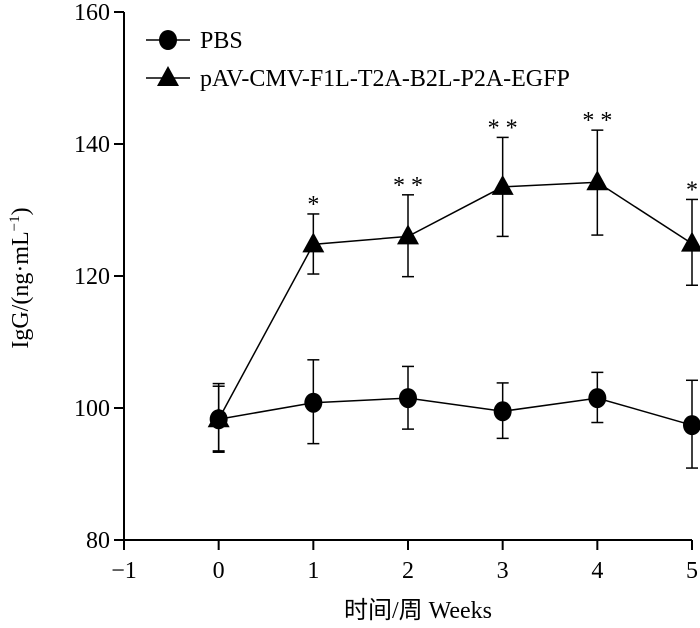  Describe the element at coordinates (313, 571) in the screenshot. I see `x-tick-label: 1` at that location.